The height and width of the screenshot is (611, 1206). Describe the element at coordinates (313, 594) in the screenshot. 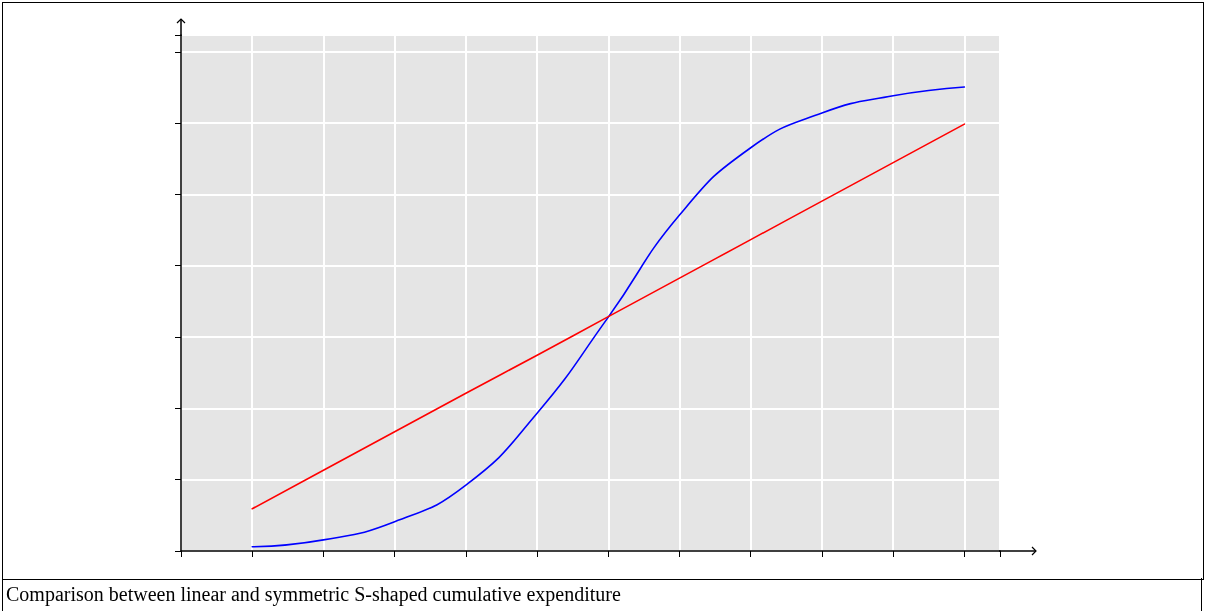

I see `text: Comparison between linear and symmetric S-shaped cumulative expenditure` at that location.